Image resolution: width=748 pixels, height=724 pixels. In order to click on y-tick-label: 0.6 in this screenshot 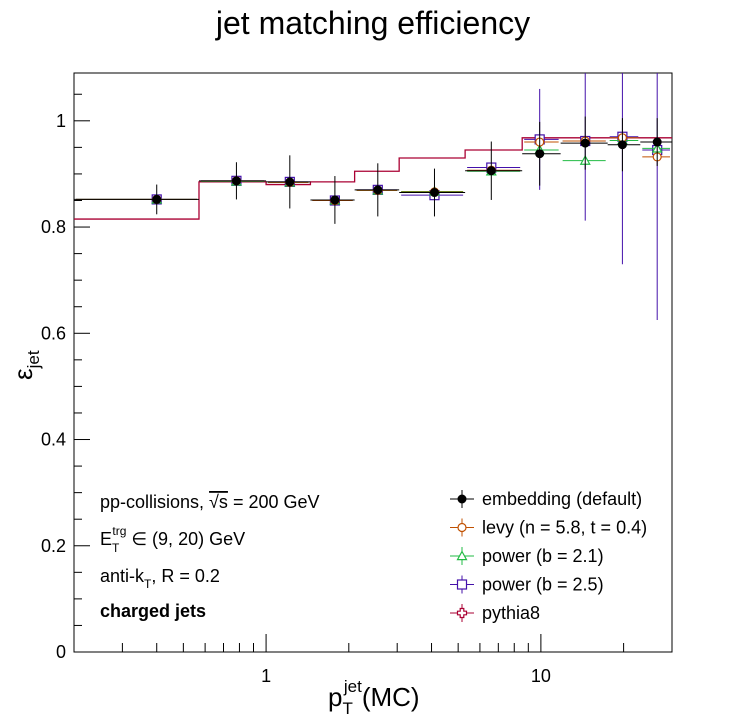, I will do `click(53, 333)`.